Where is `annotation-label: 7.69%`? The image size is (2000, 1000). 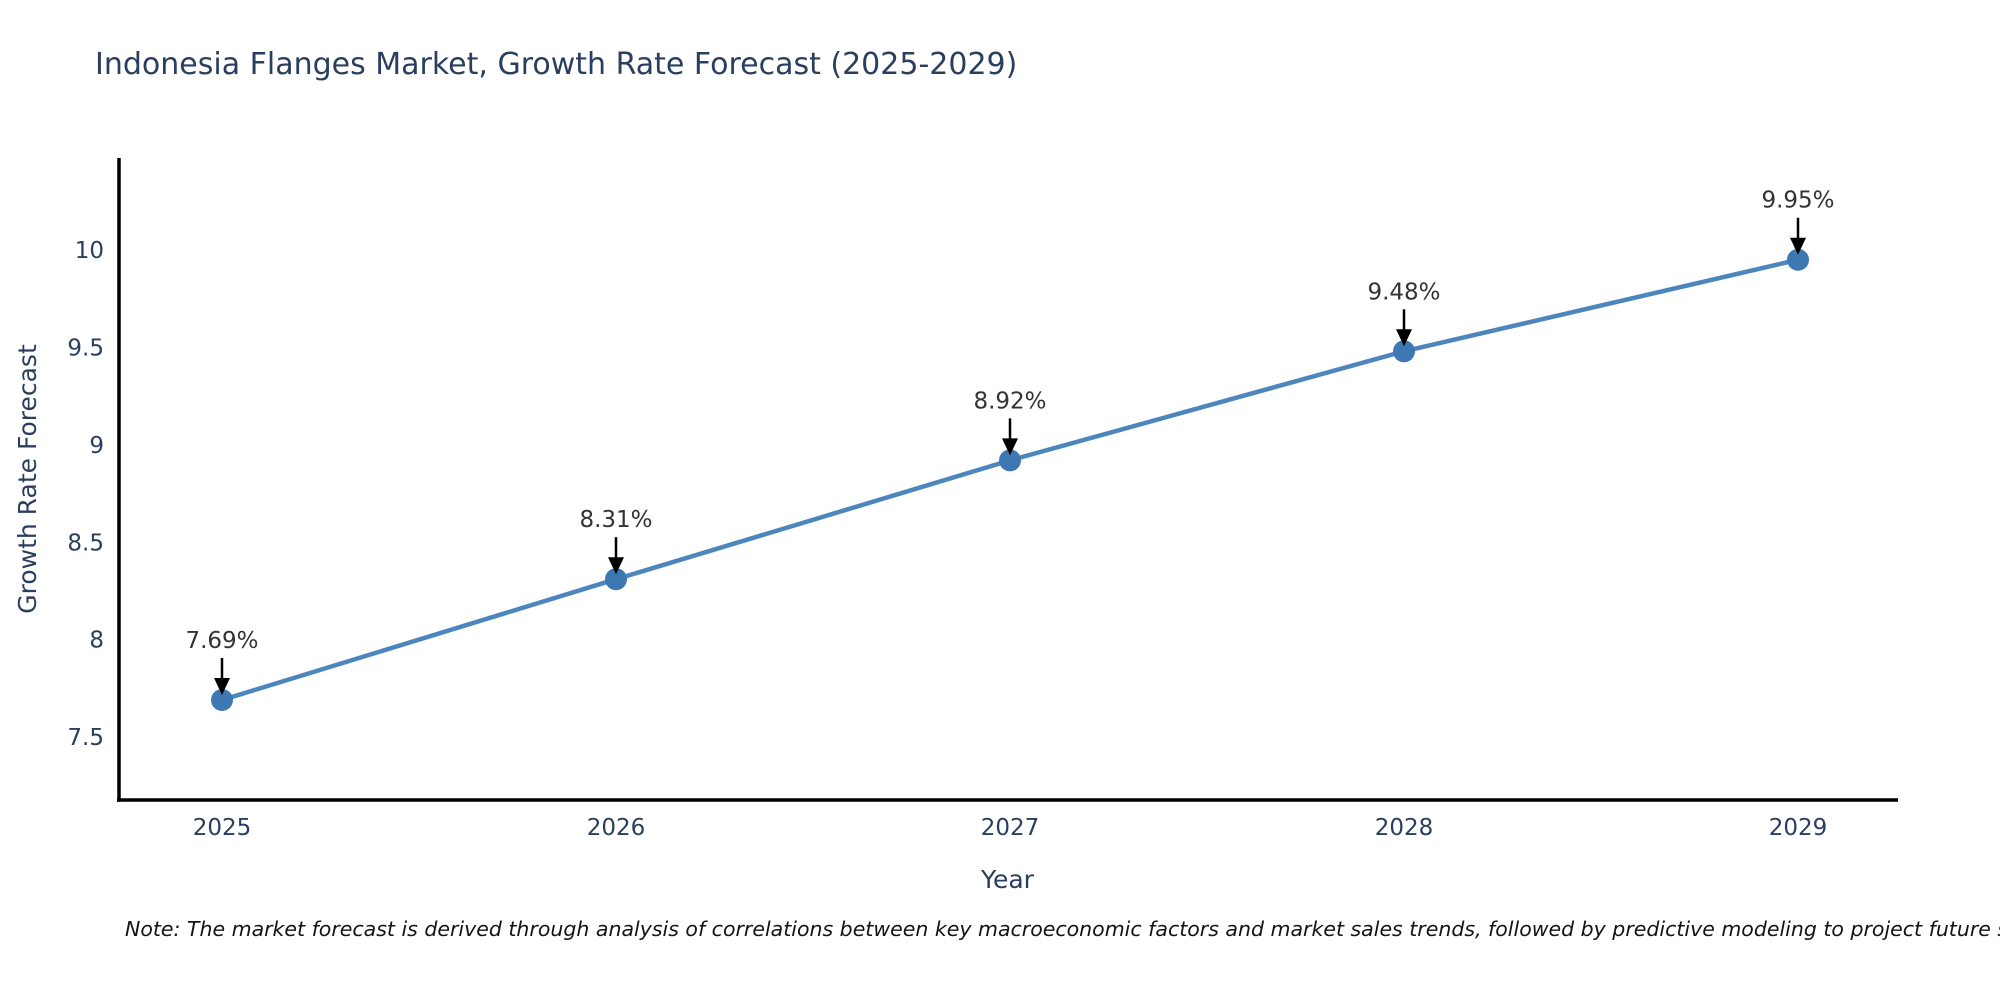
annotation-label: 7.69% is located at coordinates (221, 641).